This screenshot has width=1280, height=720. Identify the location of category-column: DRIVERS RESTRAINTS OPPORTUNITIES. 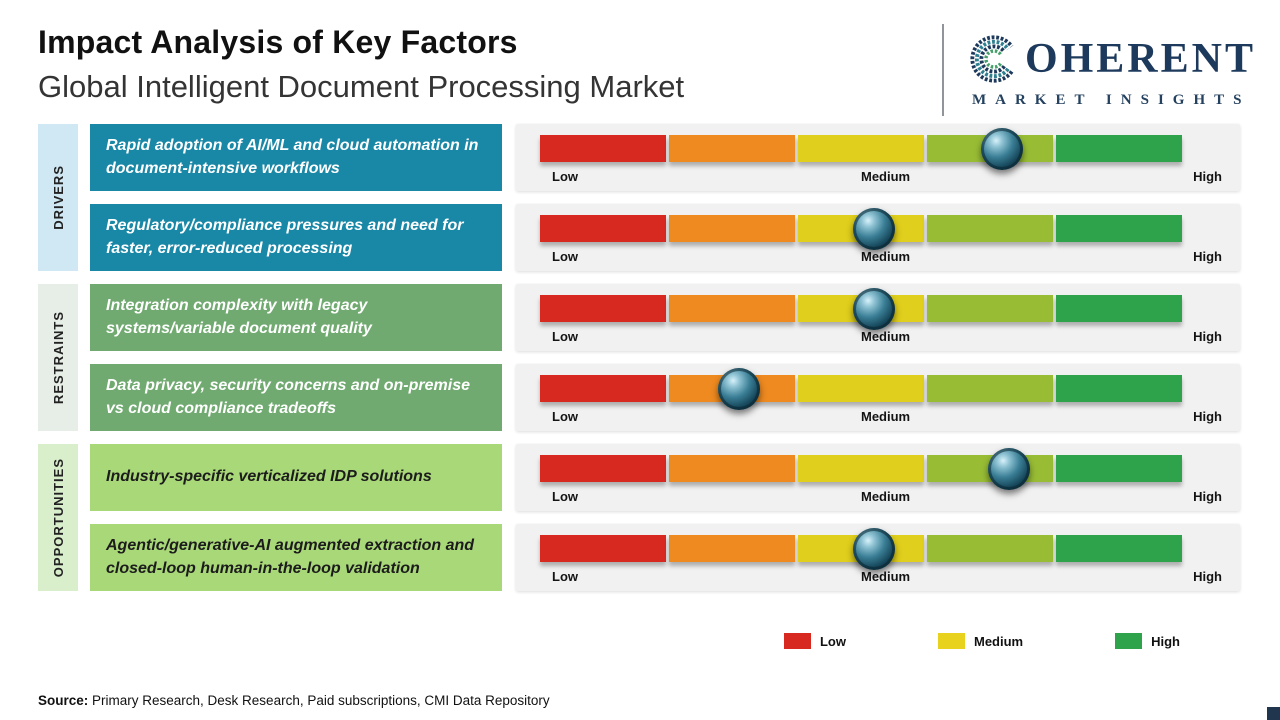
(58, 357).